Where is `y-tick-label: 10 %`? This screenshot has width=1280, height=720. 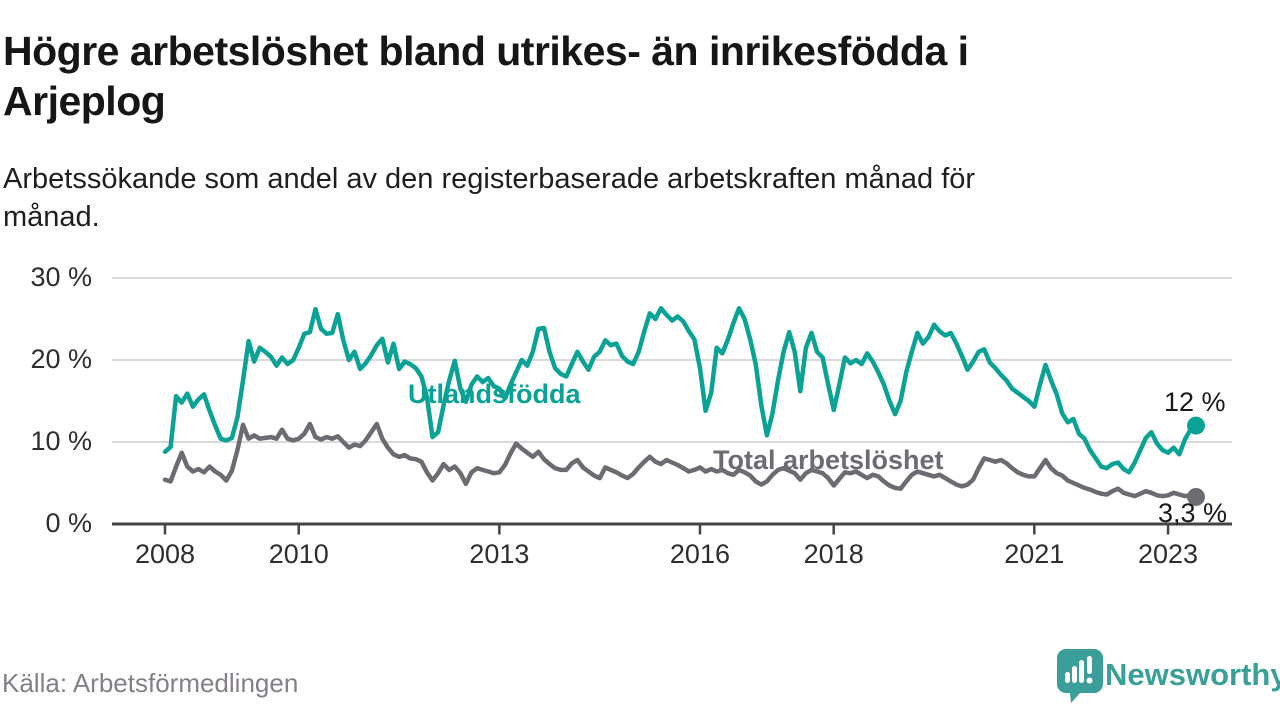 y-tick-label: 10 % is located at coordinates (61, 441).